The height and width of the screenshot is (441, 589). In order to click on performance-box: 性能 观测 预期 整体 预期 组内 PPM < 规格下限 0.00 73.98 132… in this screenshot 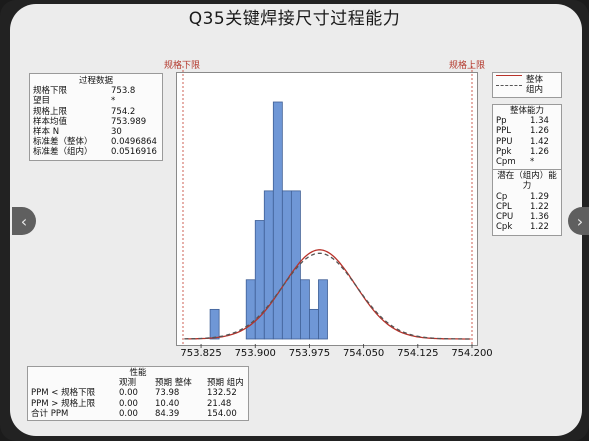, I will do `click(138, 394)`.